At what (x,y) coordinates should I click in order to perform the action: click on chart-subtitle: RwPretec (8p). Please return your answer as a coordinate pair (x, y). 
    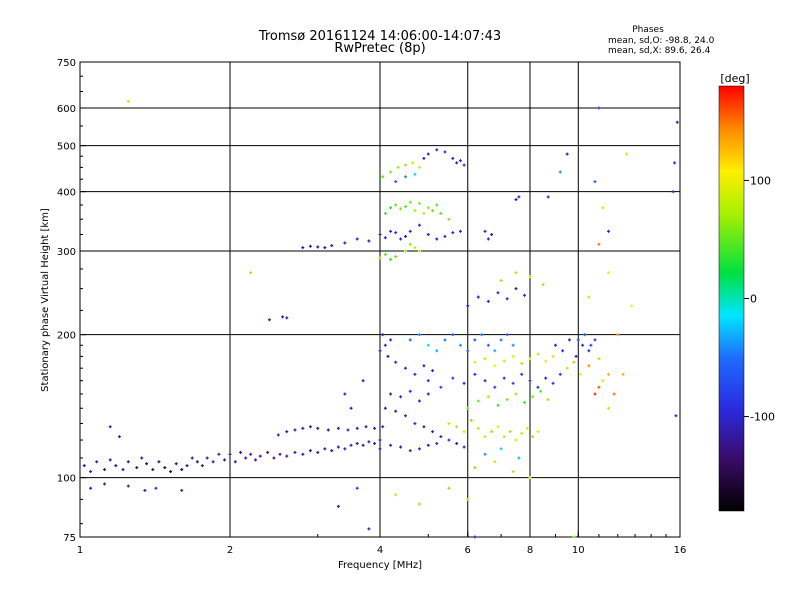
    Looking at the image, I should click on (379, 48).